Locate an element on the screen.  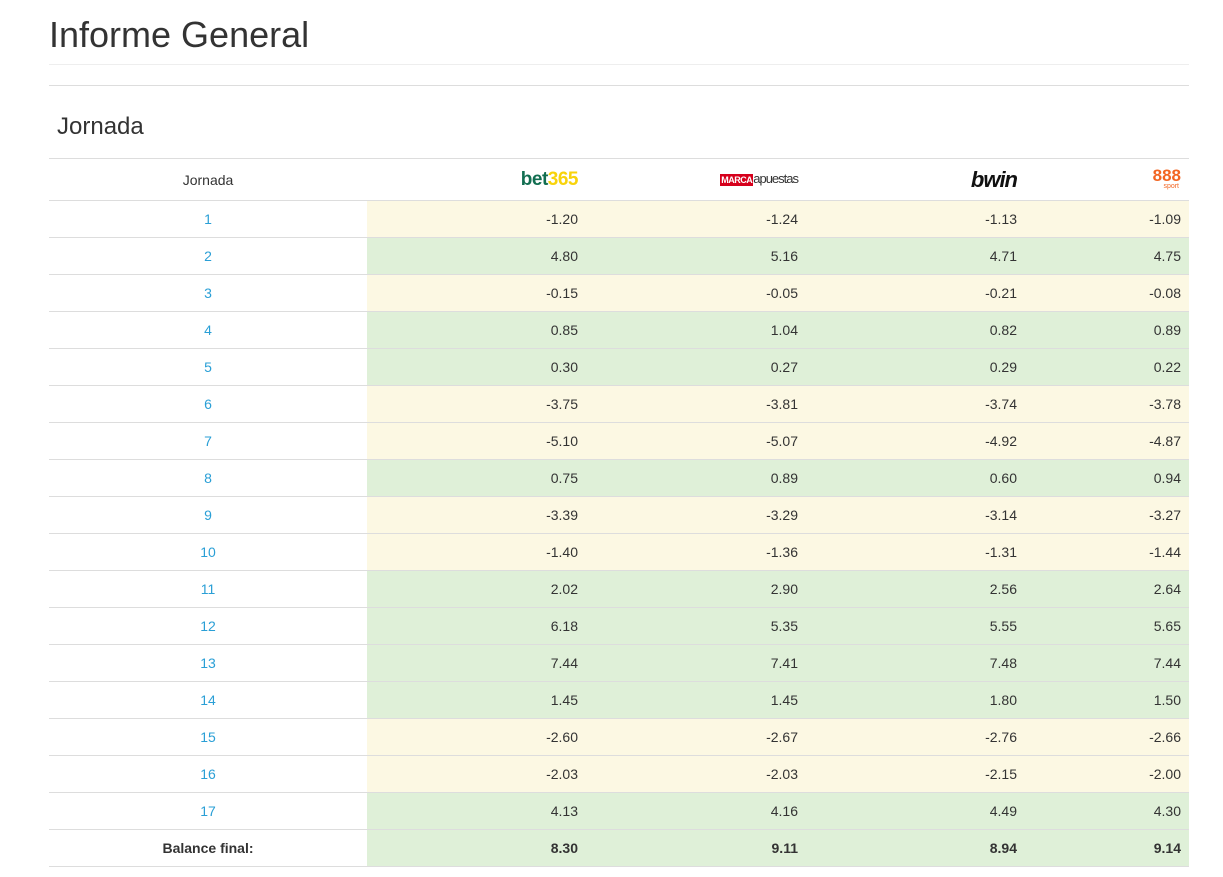
value-cell: 2.90 is located at coordinates (696, 589).